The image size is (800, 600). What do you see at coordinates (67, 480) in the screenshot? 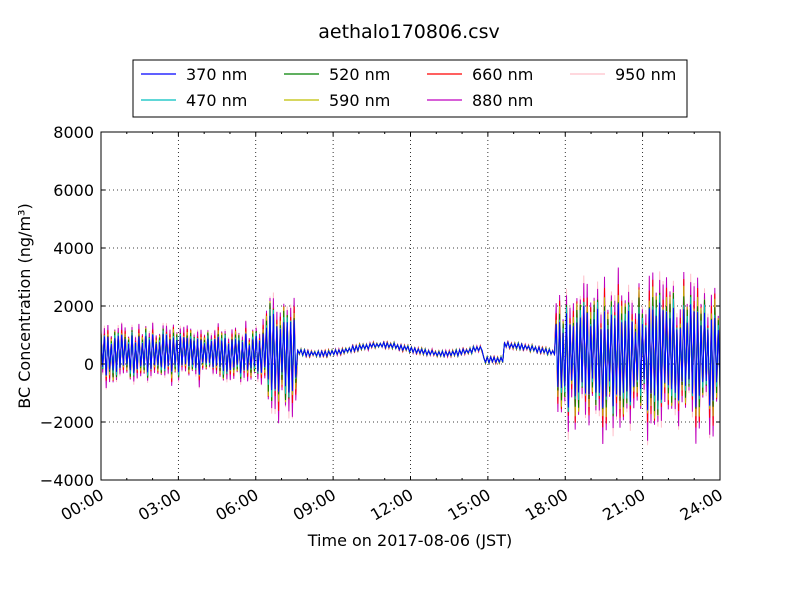
I see `y-tick-label: −4000` at bounding box center [67, 480].